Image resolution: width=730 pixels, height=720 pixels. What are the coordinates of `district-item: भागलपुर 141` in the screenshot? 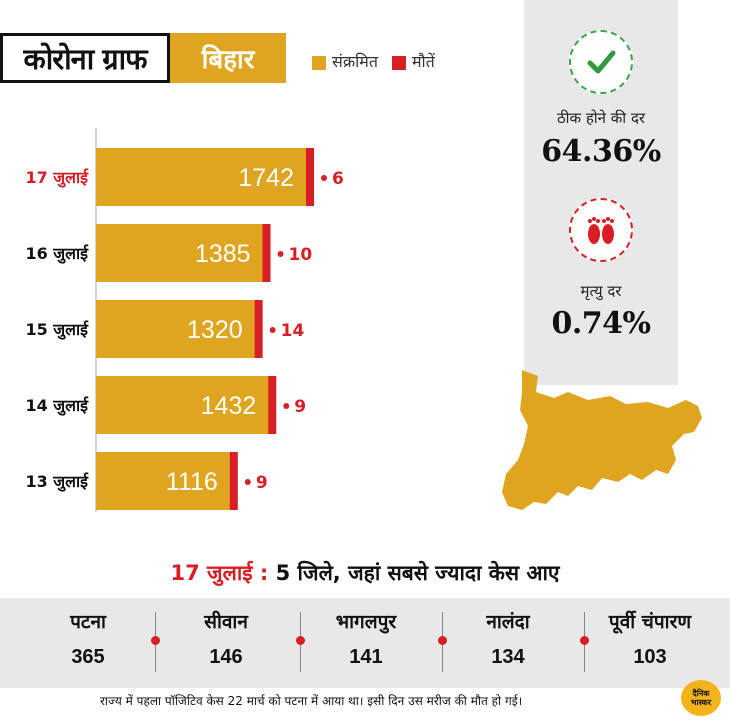 It's located at (366, 638).